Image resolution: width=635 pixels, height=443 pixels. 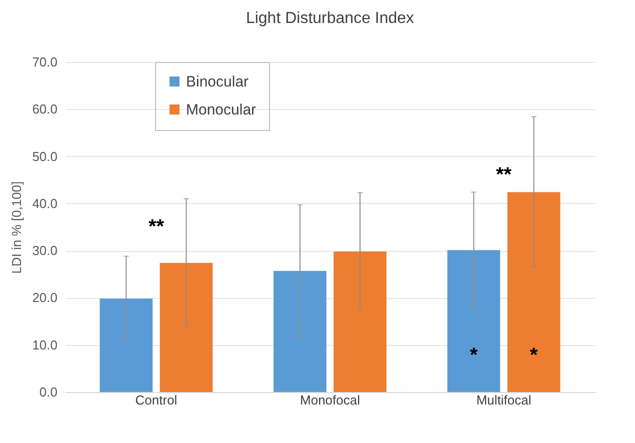 What do you see at coordinates (45, 344) in the screenshot?
I see `y-tick-label: 10.0` at bounding box center [45, 344].